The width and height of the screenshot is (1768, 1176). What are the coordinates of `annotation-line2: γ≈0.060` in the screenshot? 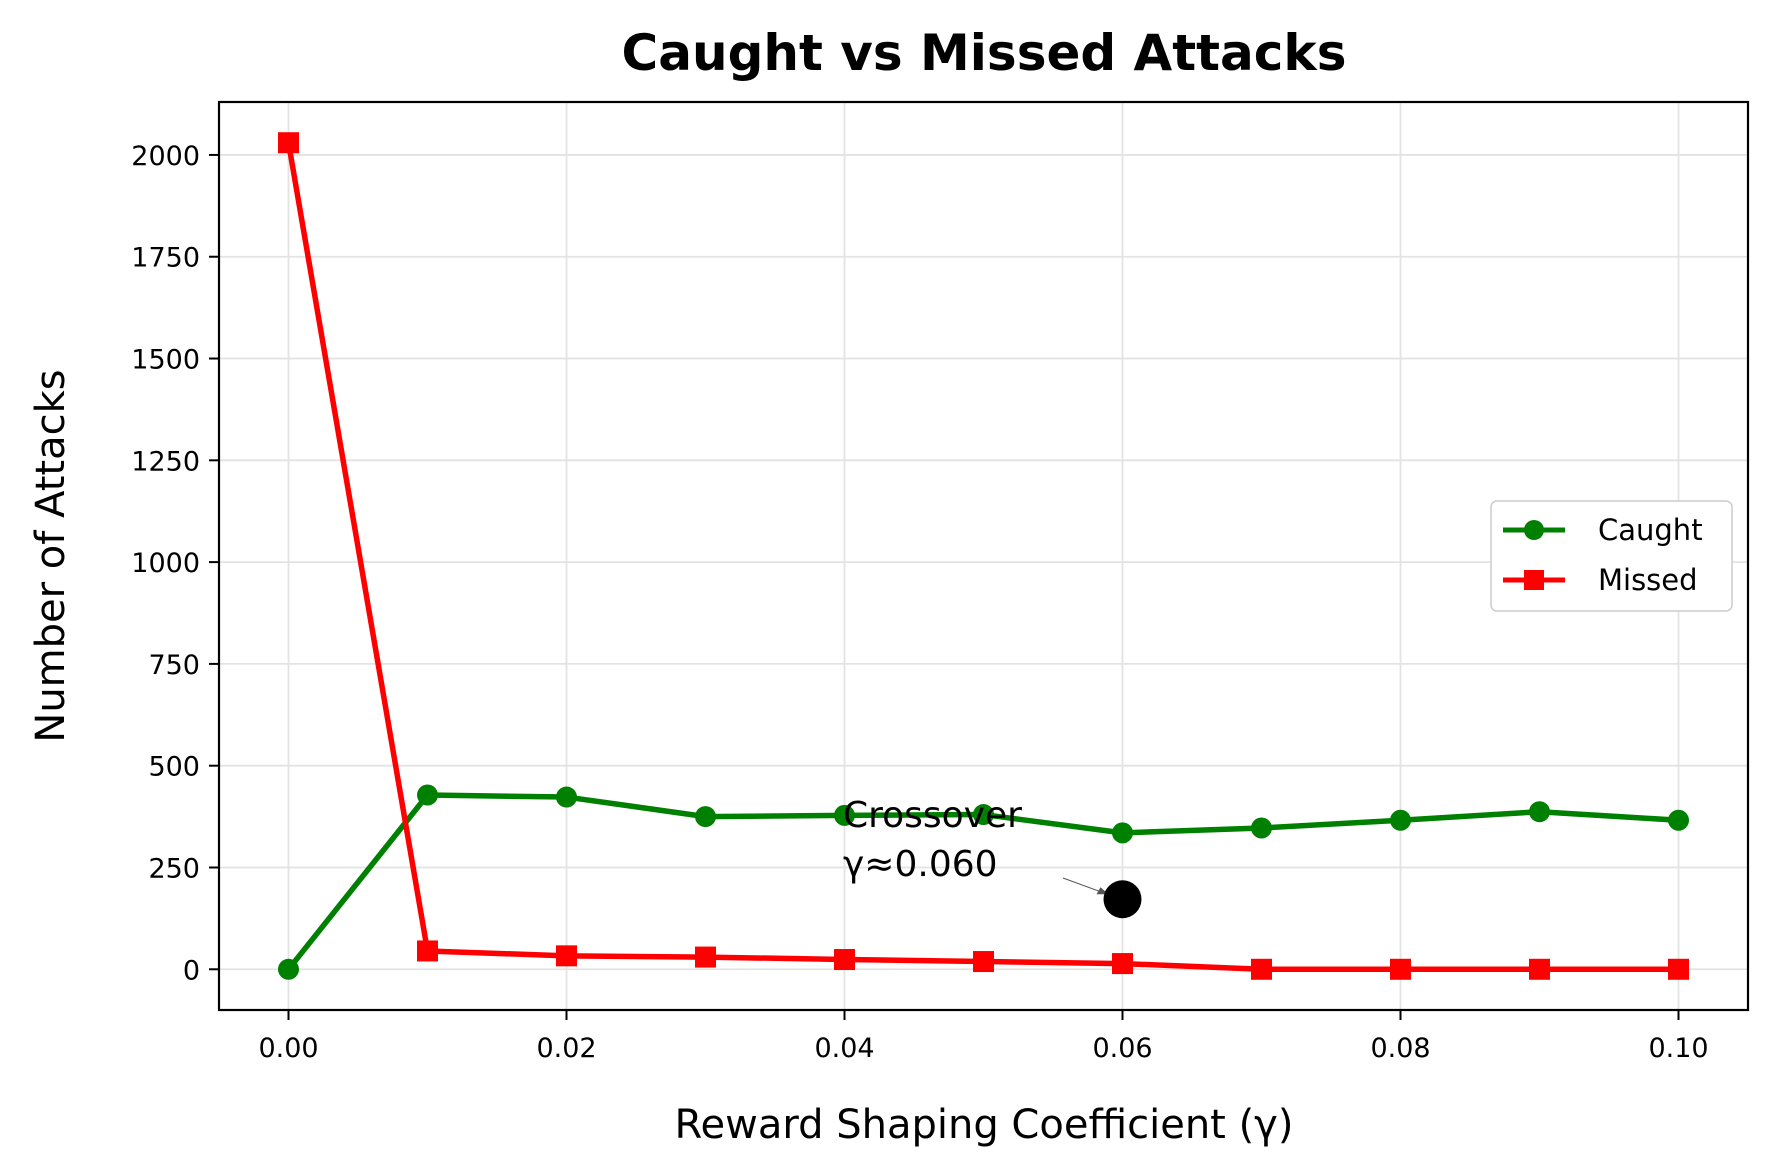 It's located at (920, 864).